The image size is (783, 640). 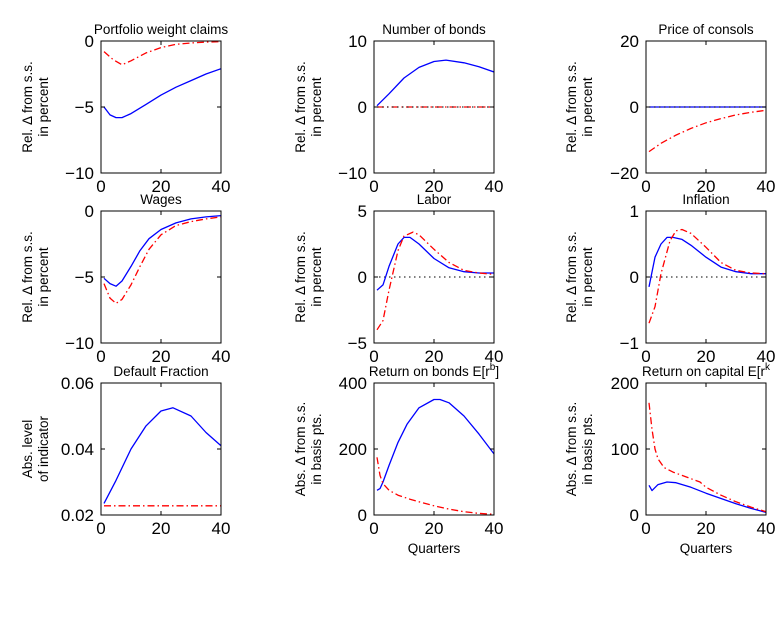 I want to click on subplot-title: Portfolio weight claims, so click(x=161, y=29).